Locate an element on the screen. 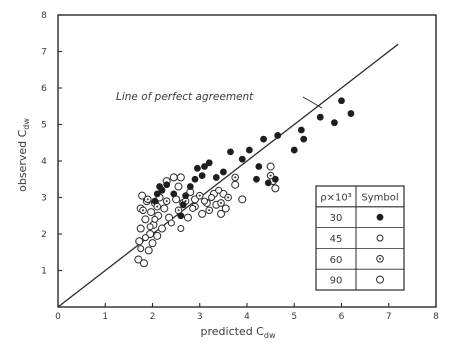 Image resolution: width=454 pixels, height=351 pixels. x-tick-label: 1 is located at coordinates (105, 317).